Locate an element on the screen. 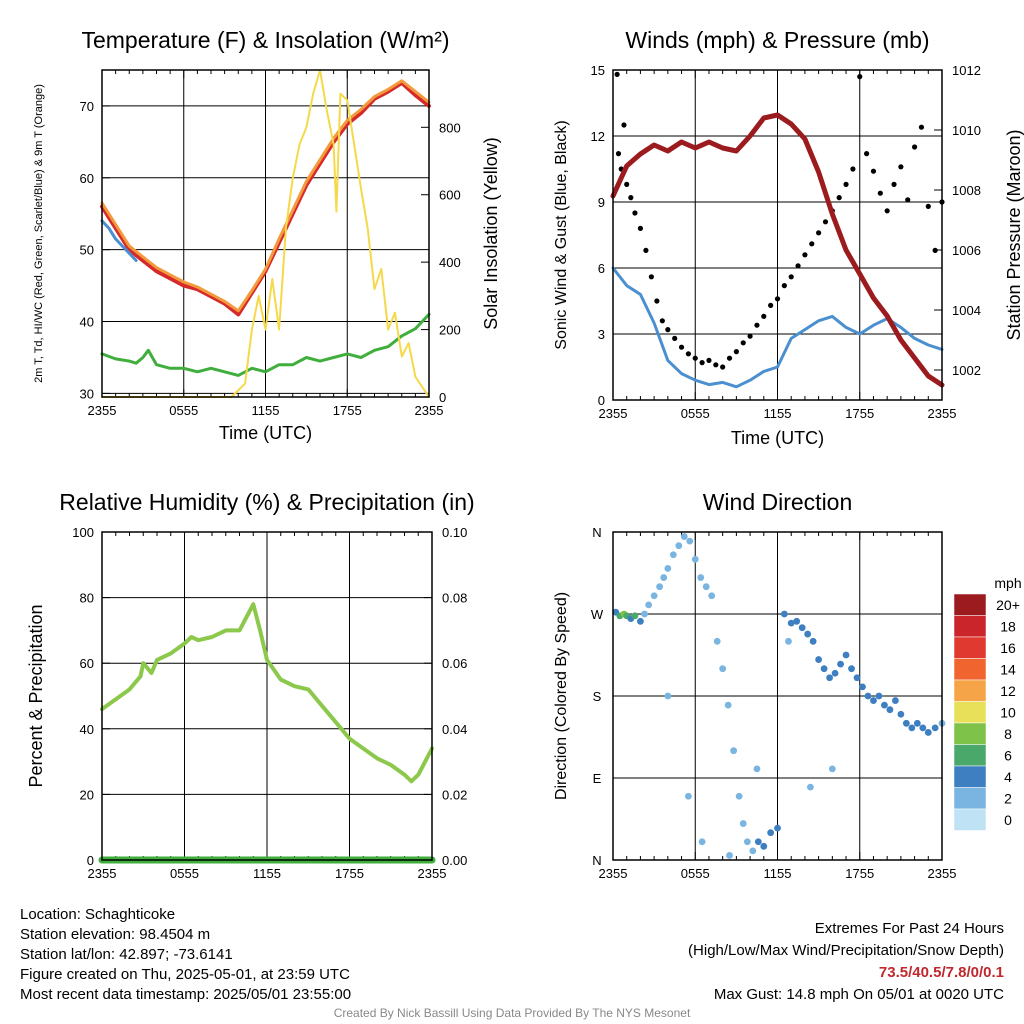  y-tick-label: S is located at coordinates (597, 696).